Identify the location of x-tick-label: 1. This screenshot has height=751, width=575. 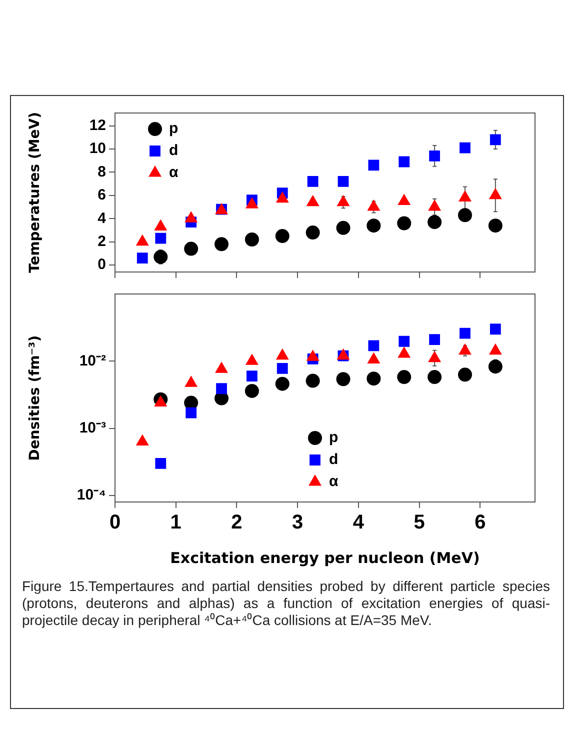
(176, 523).